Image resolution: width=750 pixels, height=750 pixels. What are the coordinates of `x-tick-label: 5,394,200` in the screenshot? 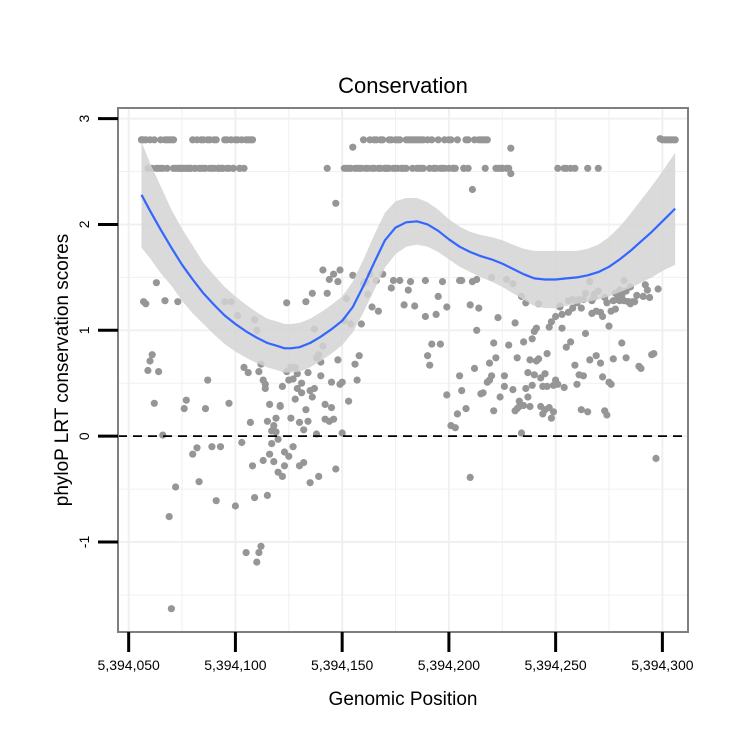 It's located at (449, 665).